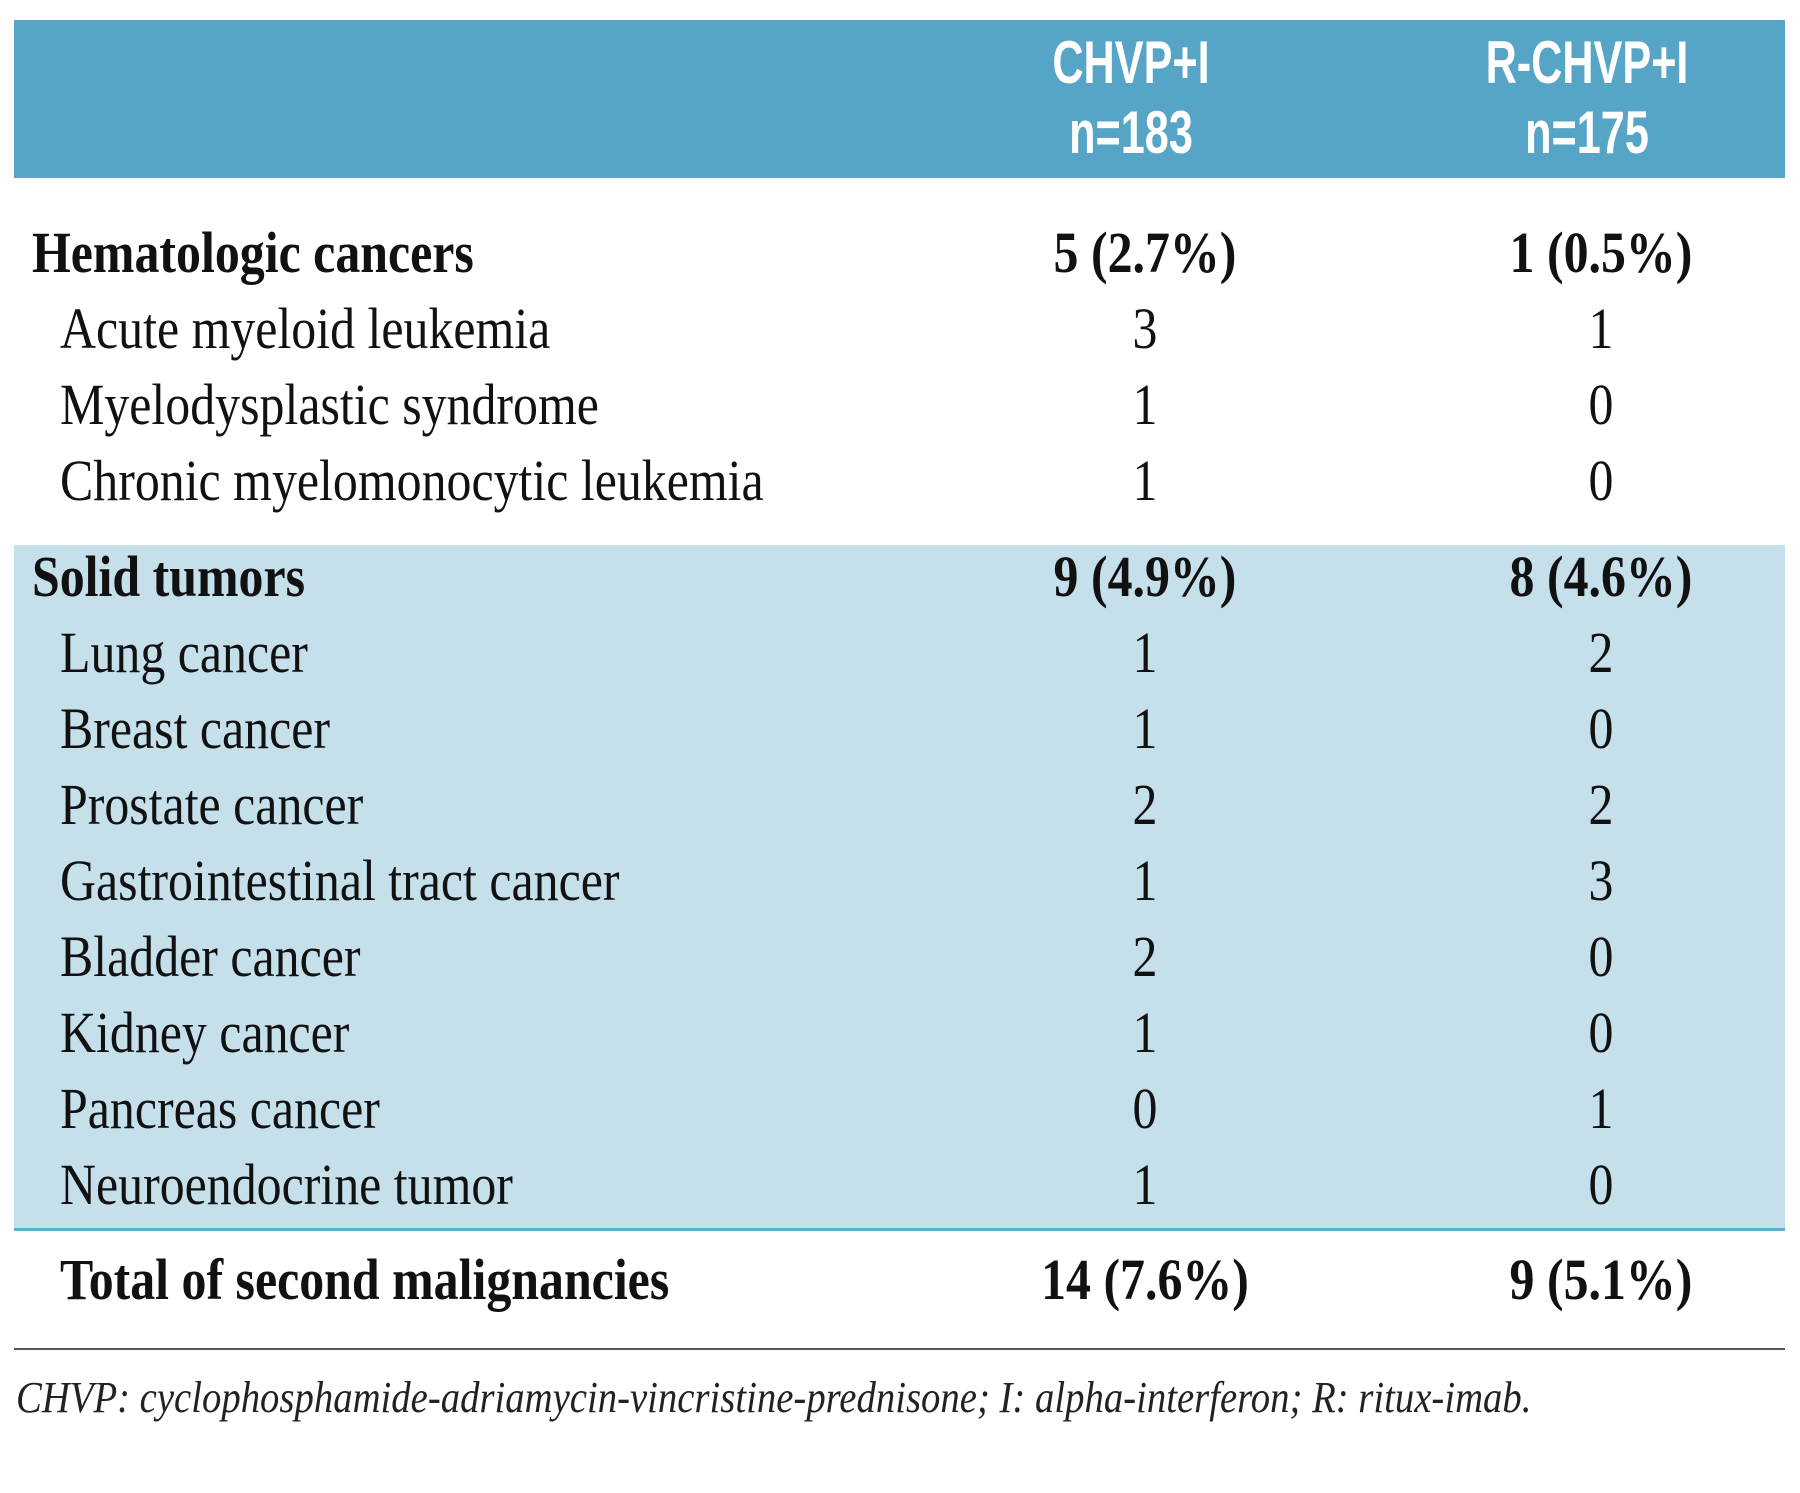 The width and height of the screenshot is (1800, 1493). Describe the element at coordinates (899, 805) in the screenshot. I see `table-row: Prostate cancer 2 2` at that location.